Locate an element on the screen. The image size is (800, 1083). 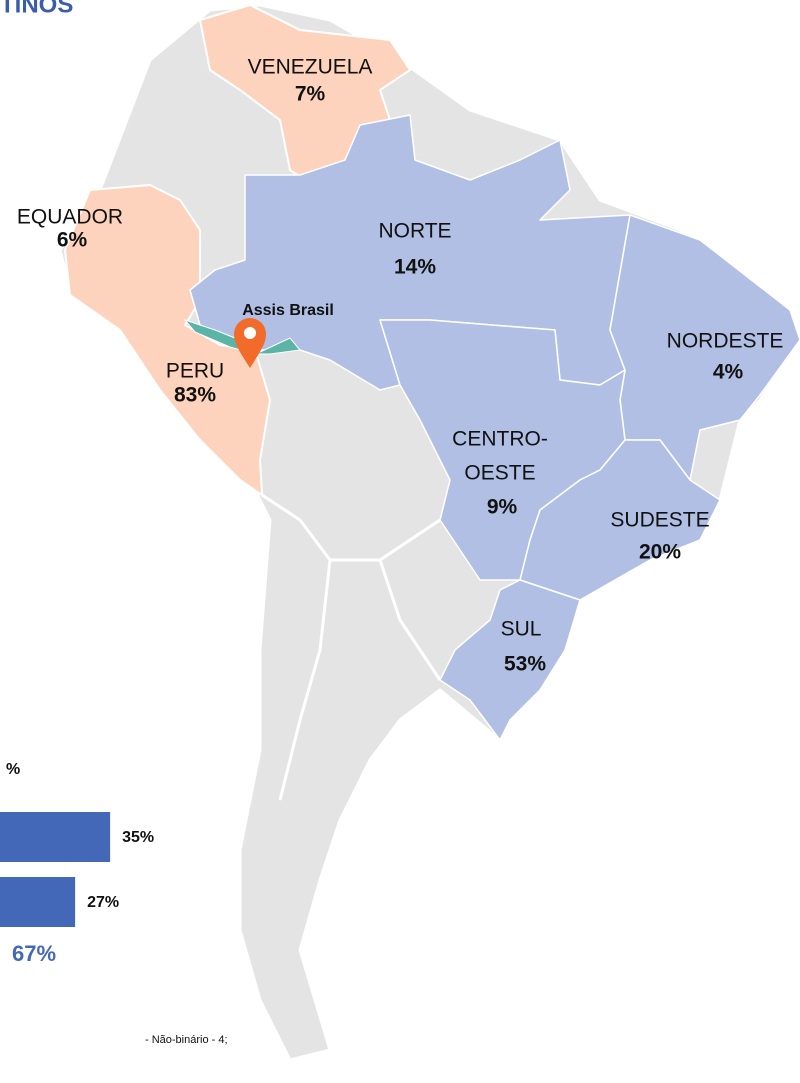
region-name: EQUADOR is located at coordinates (70, 217).